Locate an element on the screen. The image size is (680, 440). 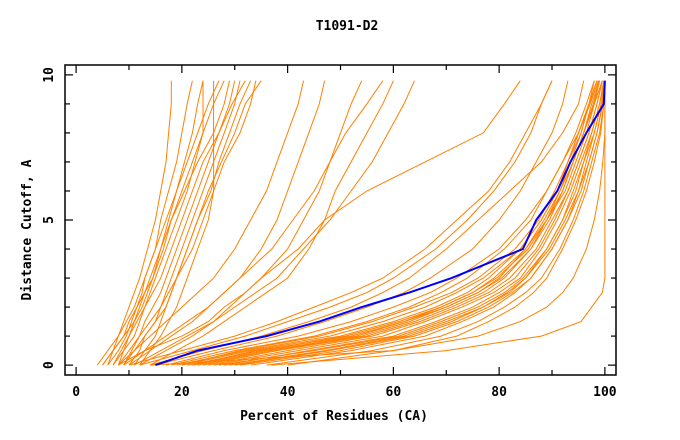
x-tick-label: 0 is located at coordinates (76, 392).